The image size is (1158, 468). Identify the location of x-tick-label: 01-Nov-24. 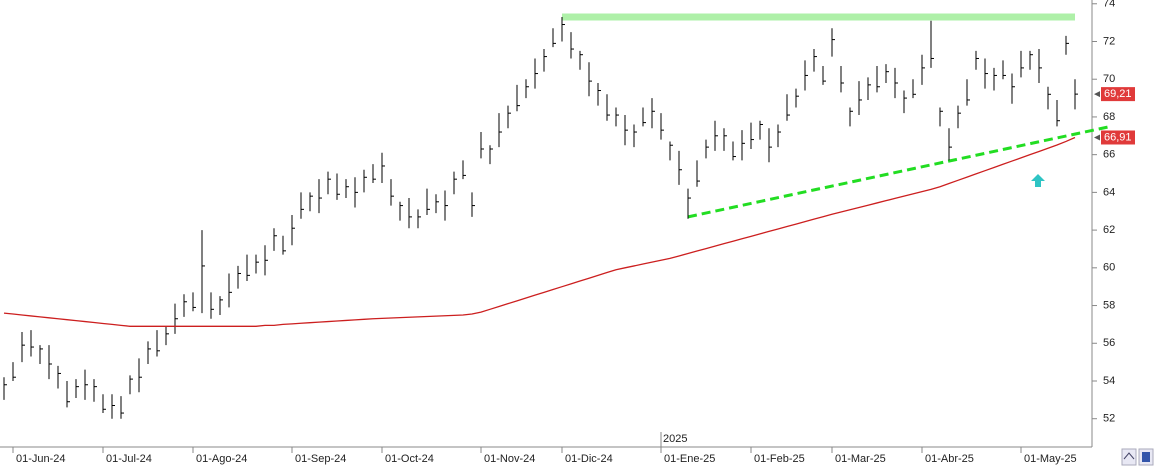
(509, 459).